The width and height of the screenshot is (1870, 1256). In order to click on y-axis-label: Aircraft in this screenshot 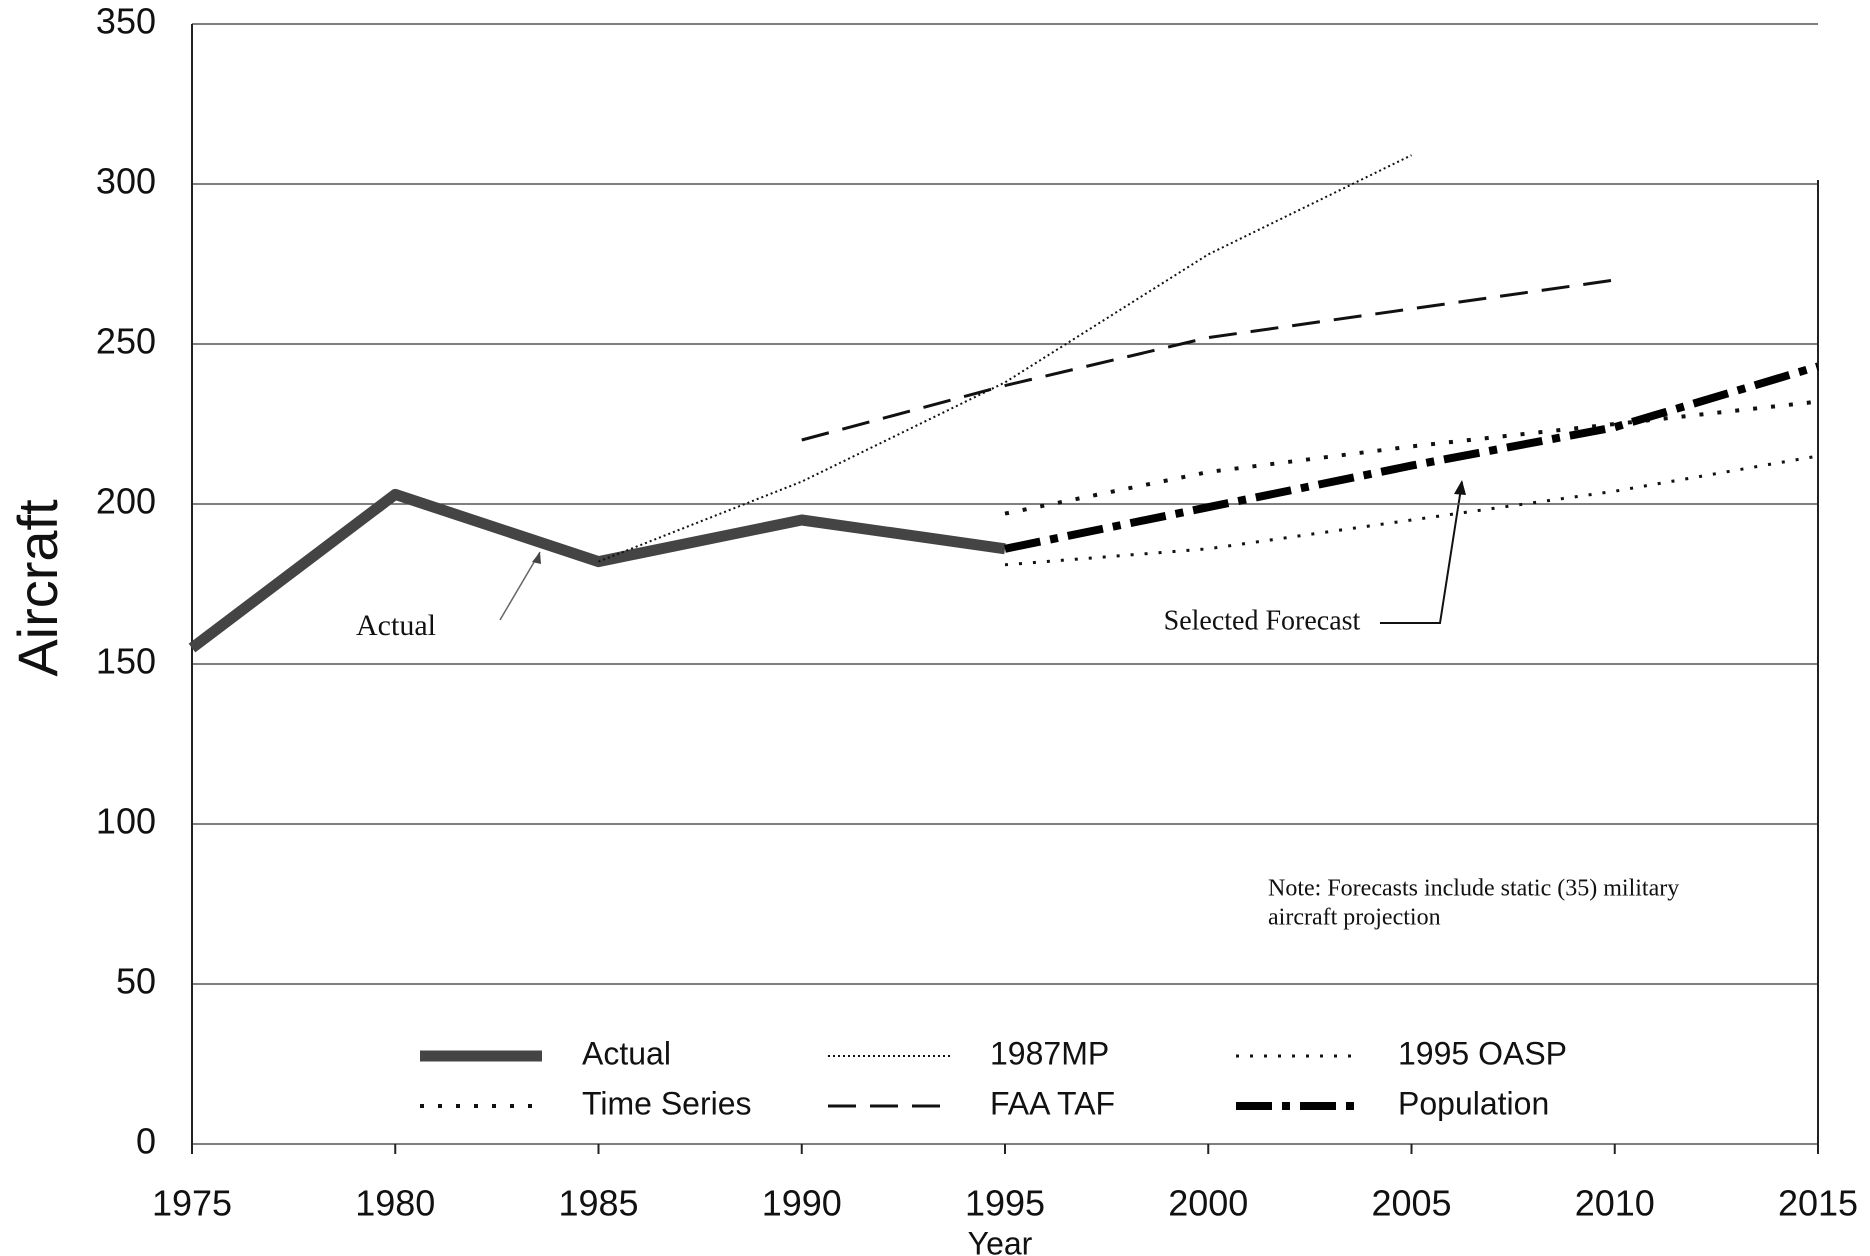, I will do `click(37, 588)`.